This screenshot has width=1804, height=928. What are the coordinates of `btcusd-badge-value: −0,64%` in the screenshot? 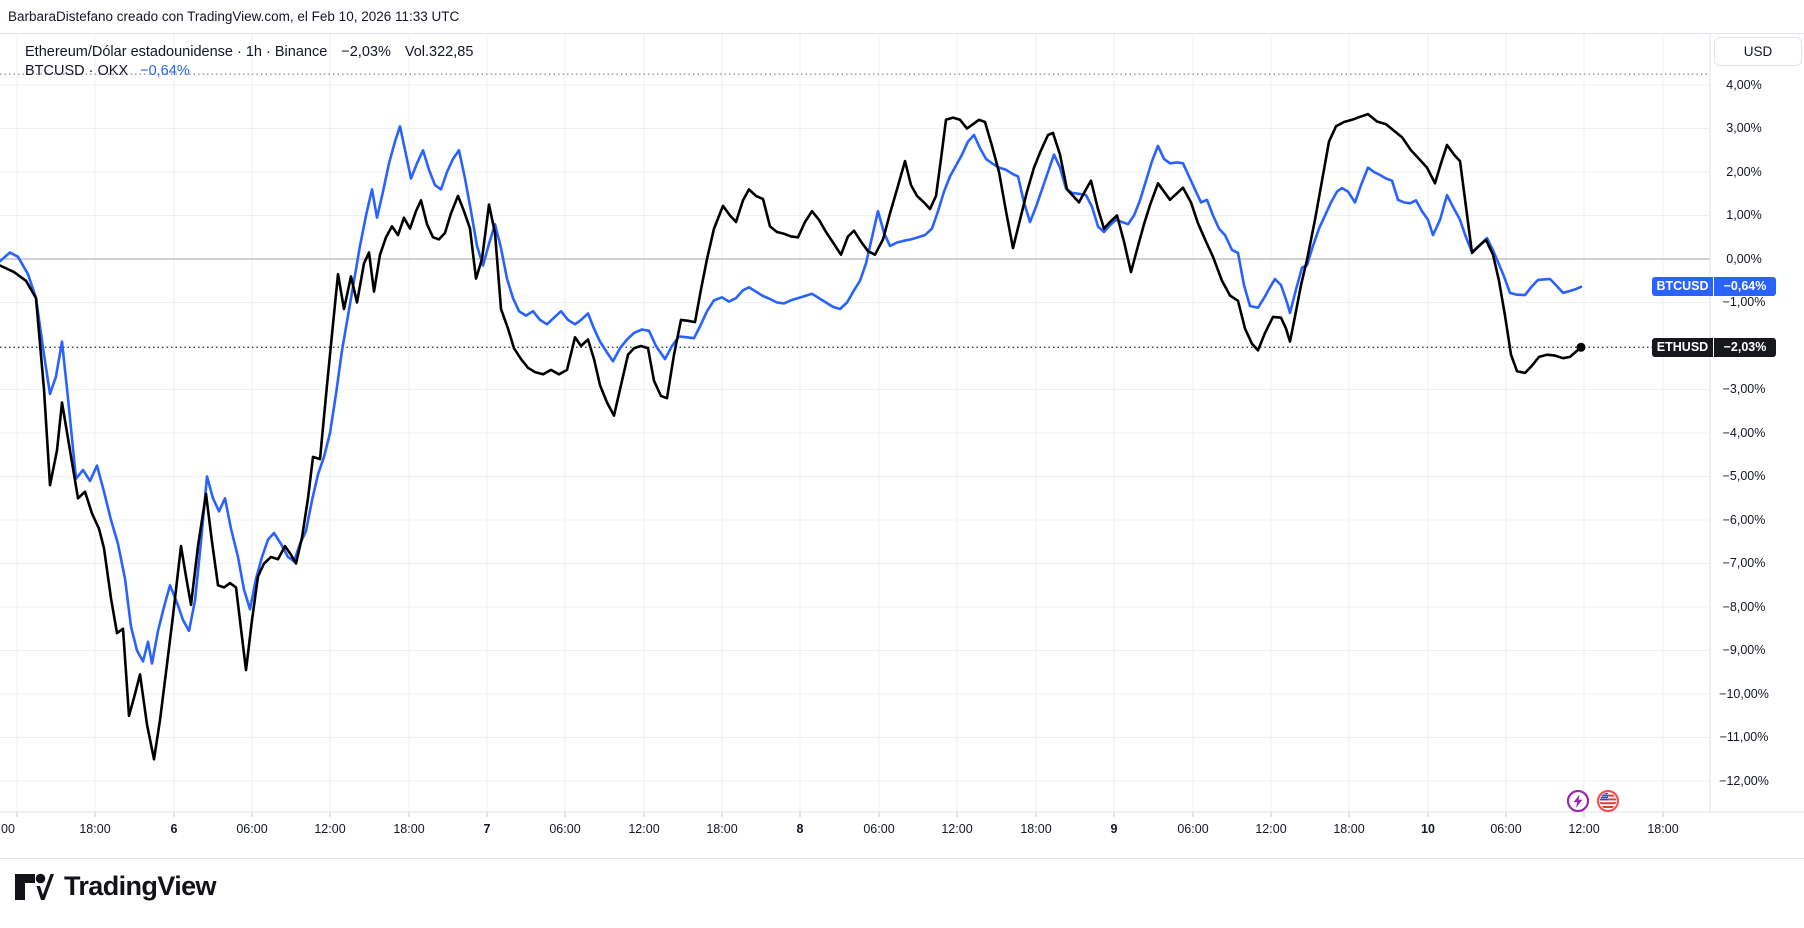 It's located at (1745, 287).